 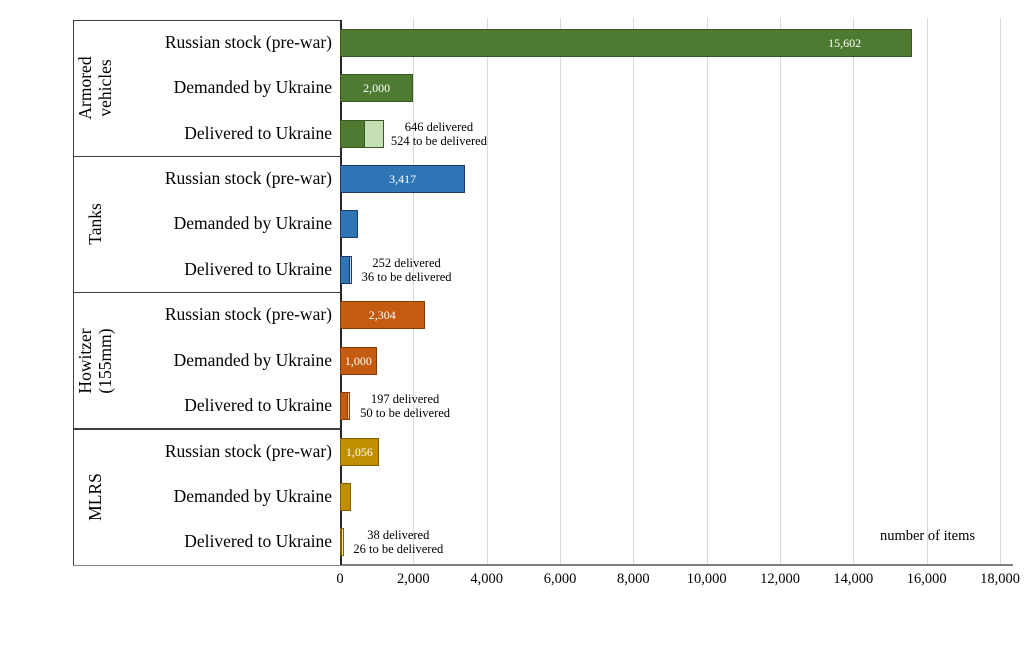 I want to click on bar-value-label: 15,602, so click(x=845, y=42).